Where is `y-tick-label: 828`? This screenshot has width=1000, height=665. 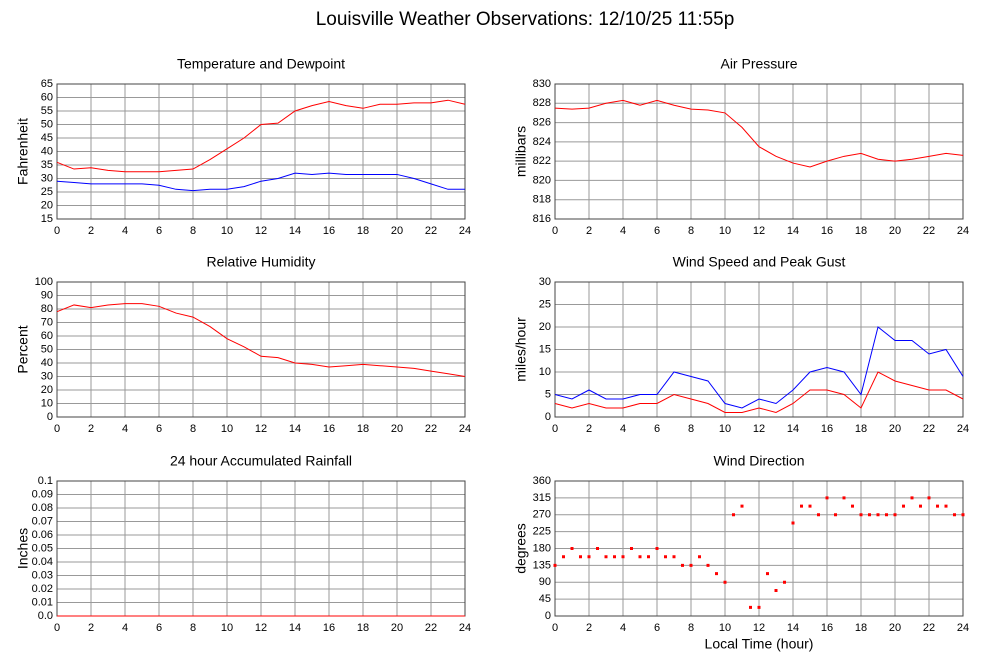
y-tick-label: 828 is located at coordinates (542, 103).